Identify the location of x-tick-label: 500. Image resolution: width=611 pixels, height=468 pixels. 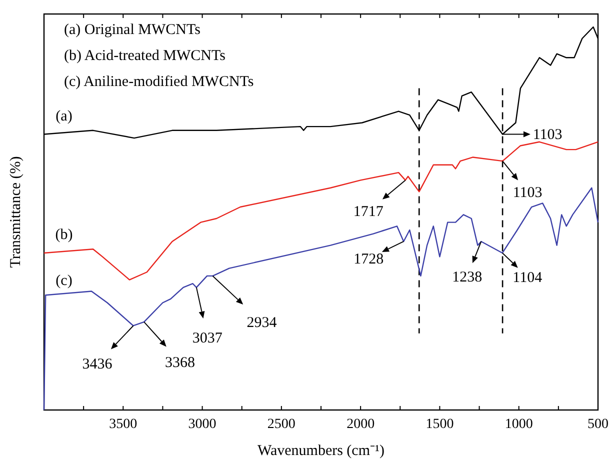
(598, 424).